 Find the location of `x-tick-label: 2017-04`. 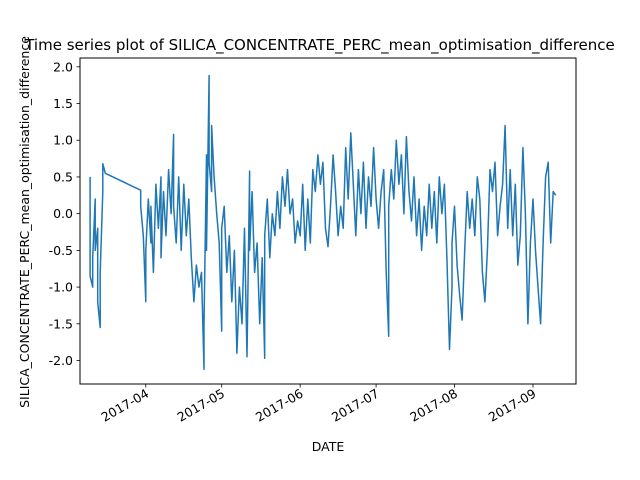

x-tick-label: 2017-04 is located at coordinates (125, 405).